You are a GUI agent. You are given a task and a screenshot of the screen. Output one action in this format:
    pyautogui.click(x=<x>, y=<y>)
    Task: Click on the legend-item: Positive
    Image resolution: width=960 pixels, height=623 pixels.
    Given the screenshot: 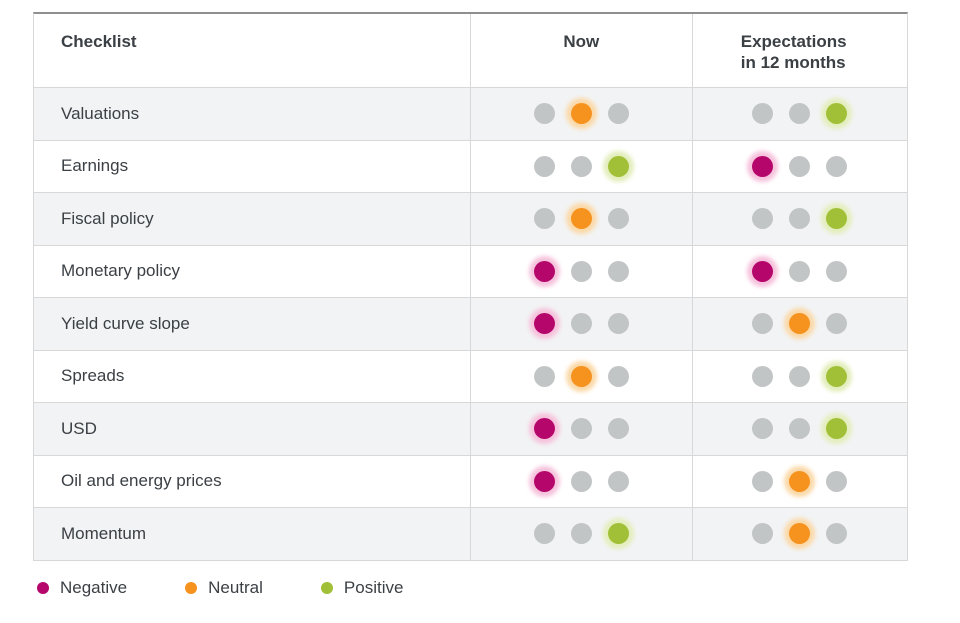 What is the action you would take?
    pyautogui.click(x=361, y=588)
    